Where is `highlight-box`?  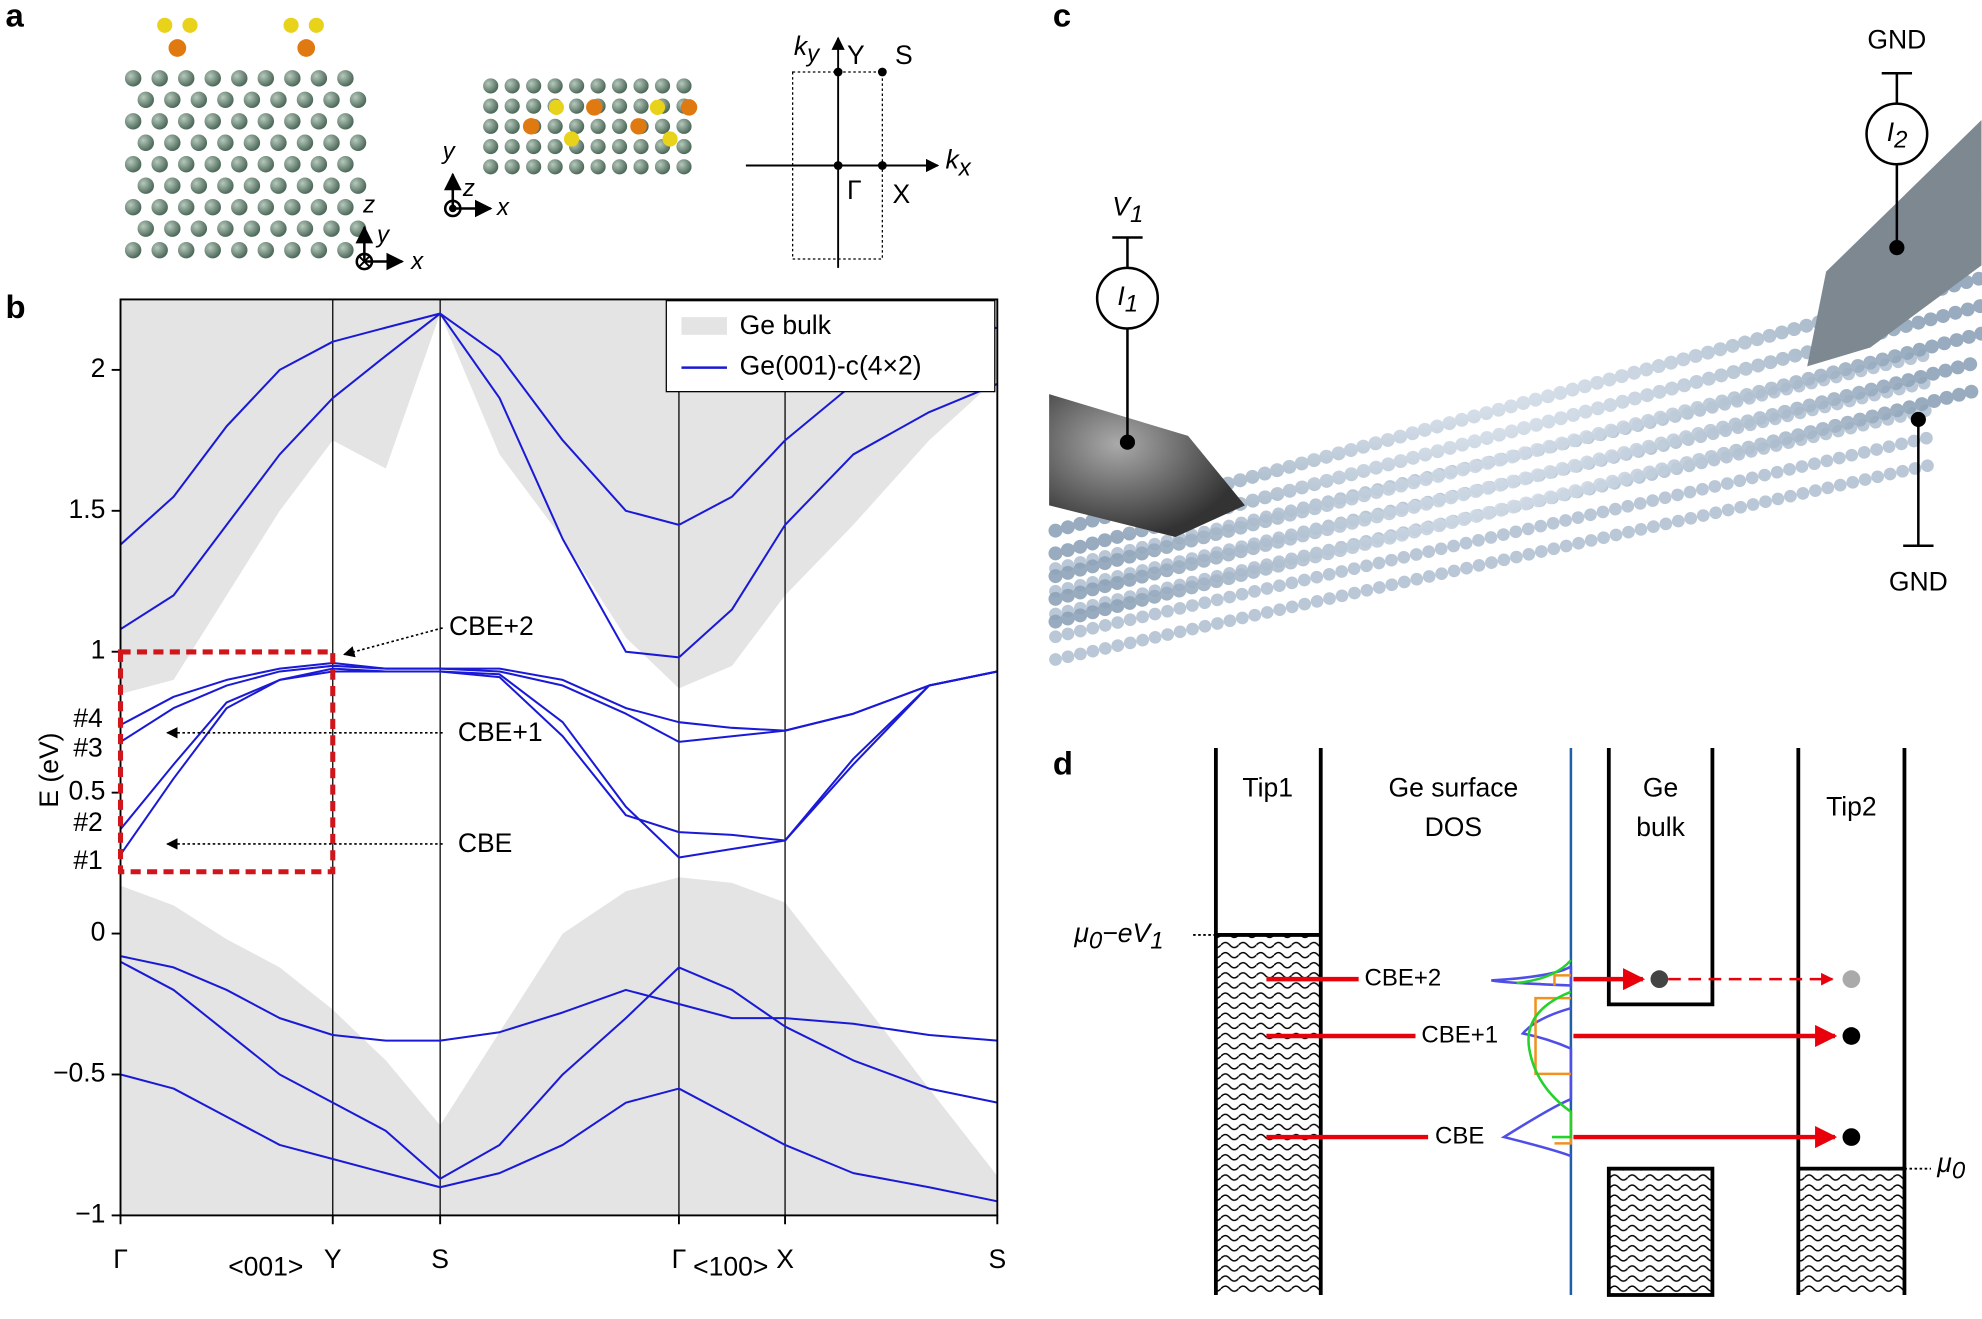
highlight-box is located at coordinates (226, 762).